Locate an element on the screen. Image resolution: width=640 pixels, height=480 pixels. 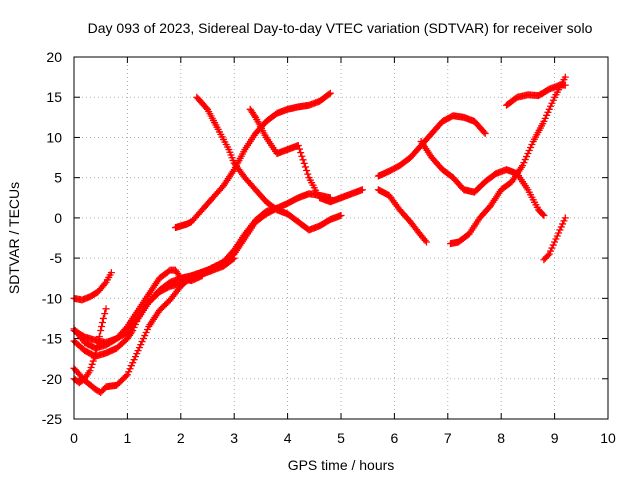
x-tick-label: 3 is located at coordinates (234, 438).